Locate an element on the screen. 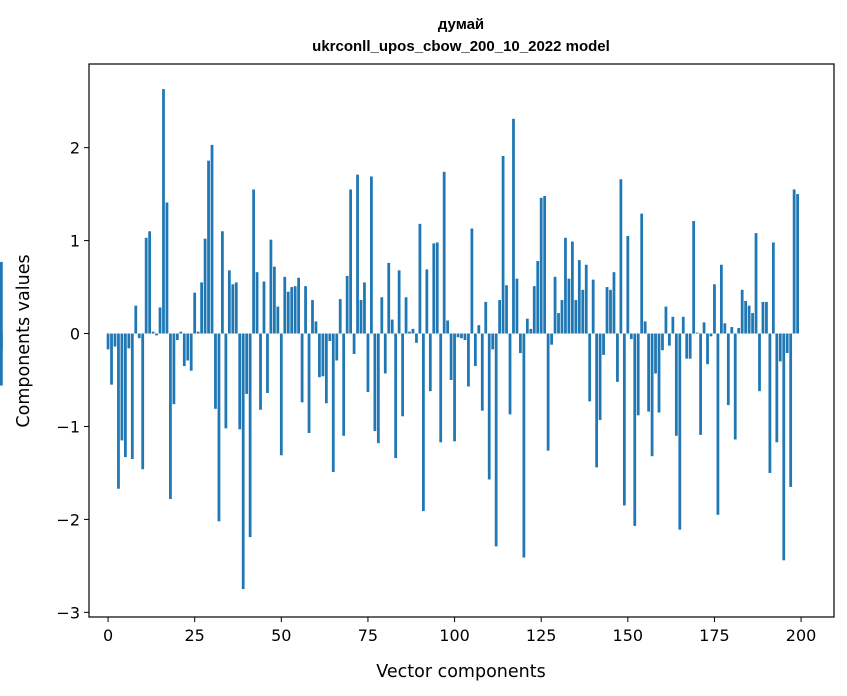  chart-subtitle: ukrconll_upos_cbow_200_10_2022 model is located at coordinates (461, 46).